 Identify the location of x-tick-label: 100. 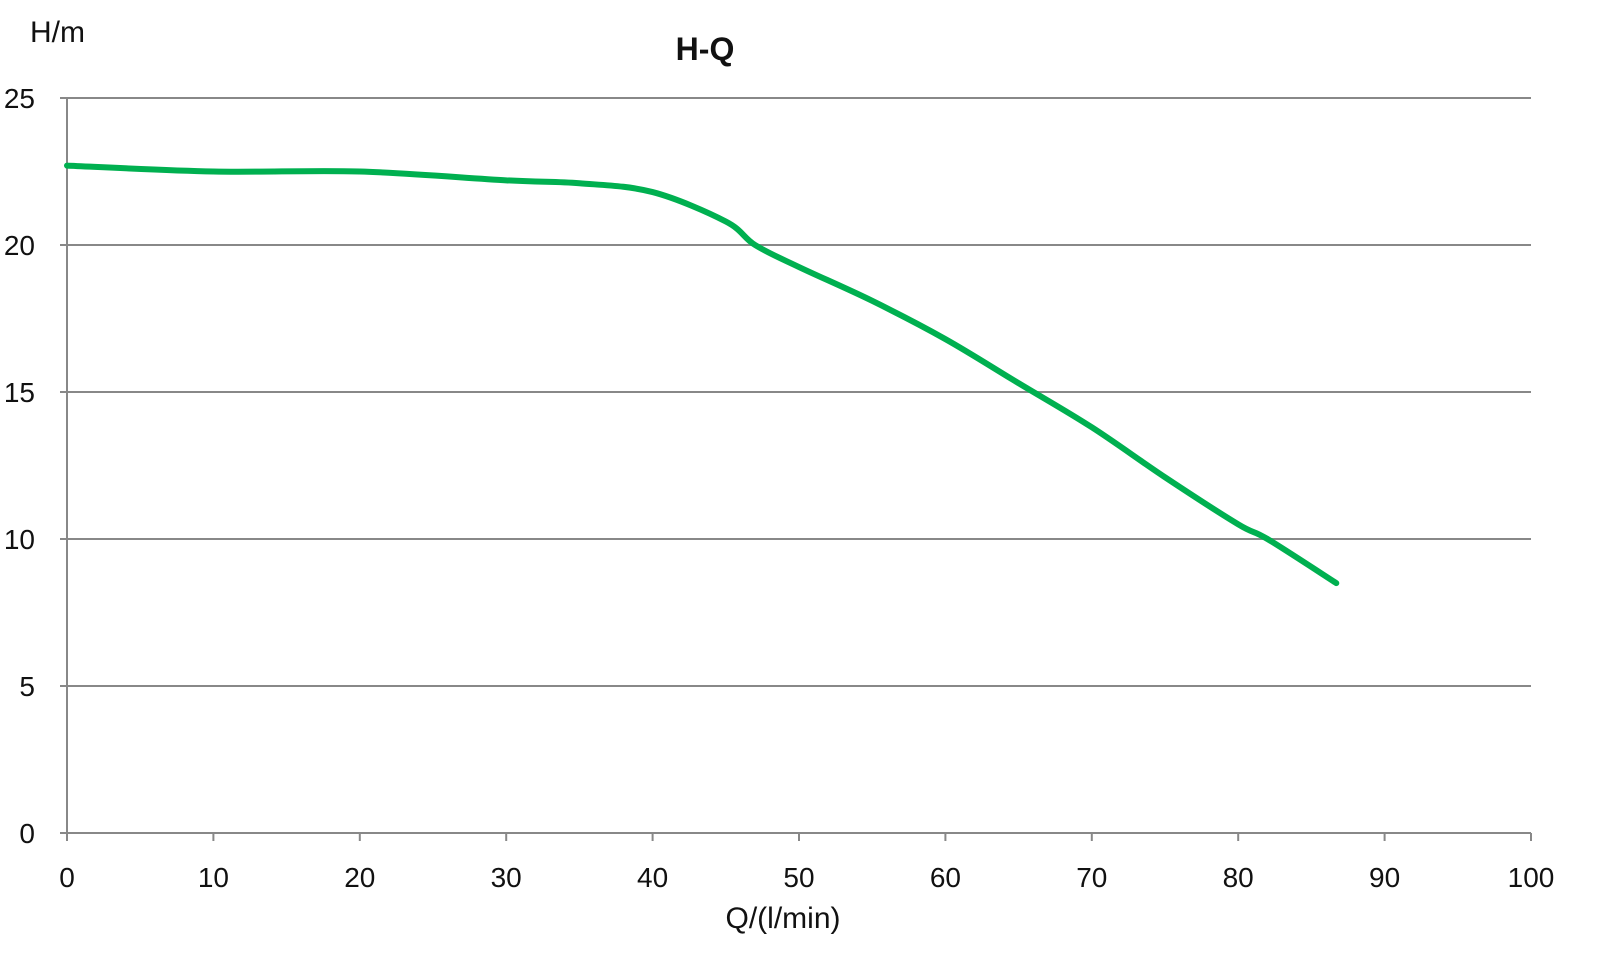
(1531, 877).